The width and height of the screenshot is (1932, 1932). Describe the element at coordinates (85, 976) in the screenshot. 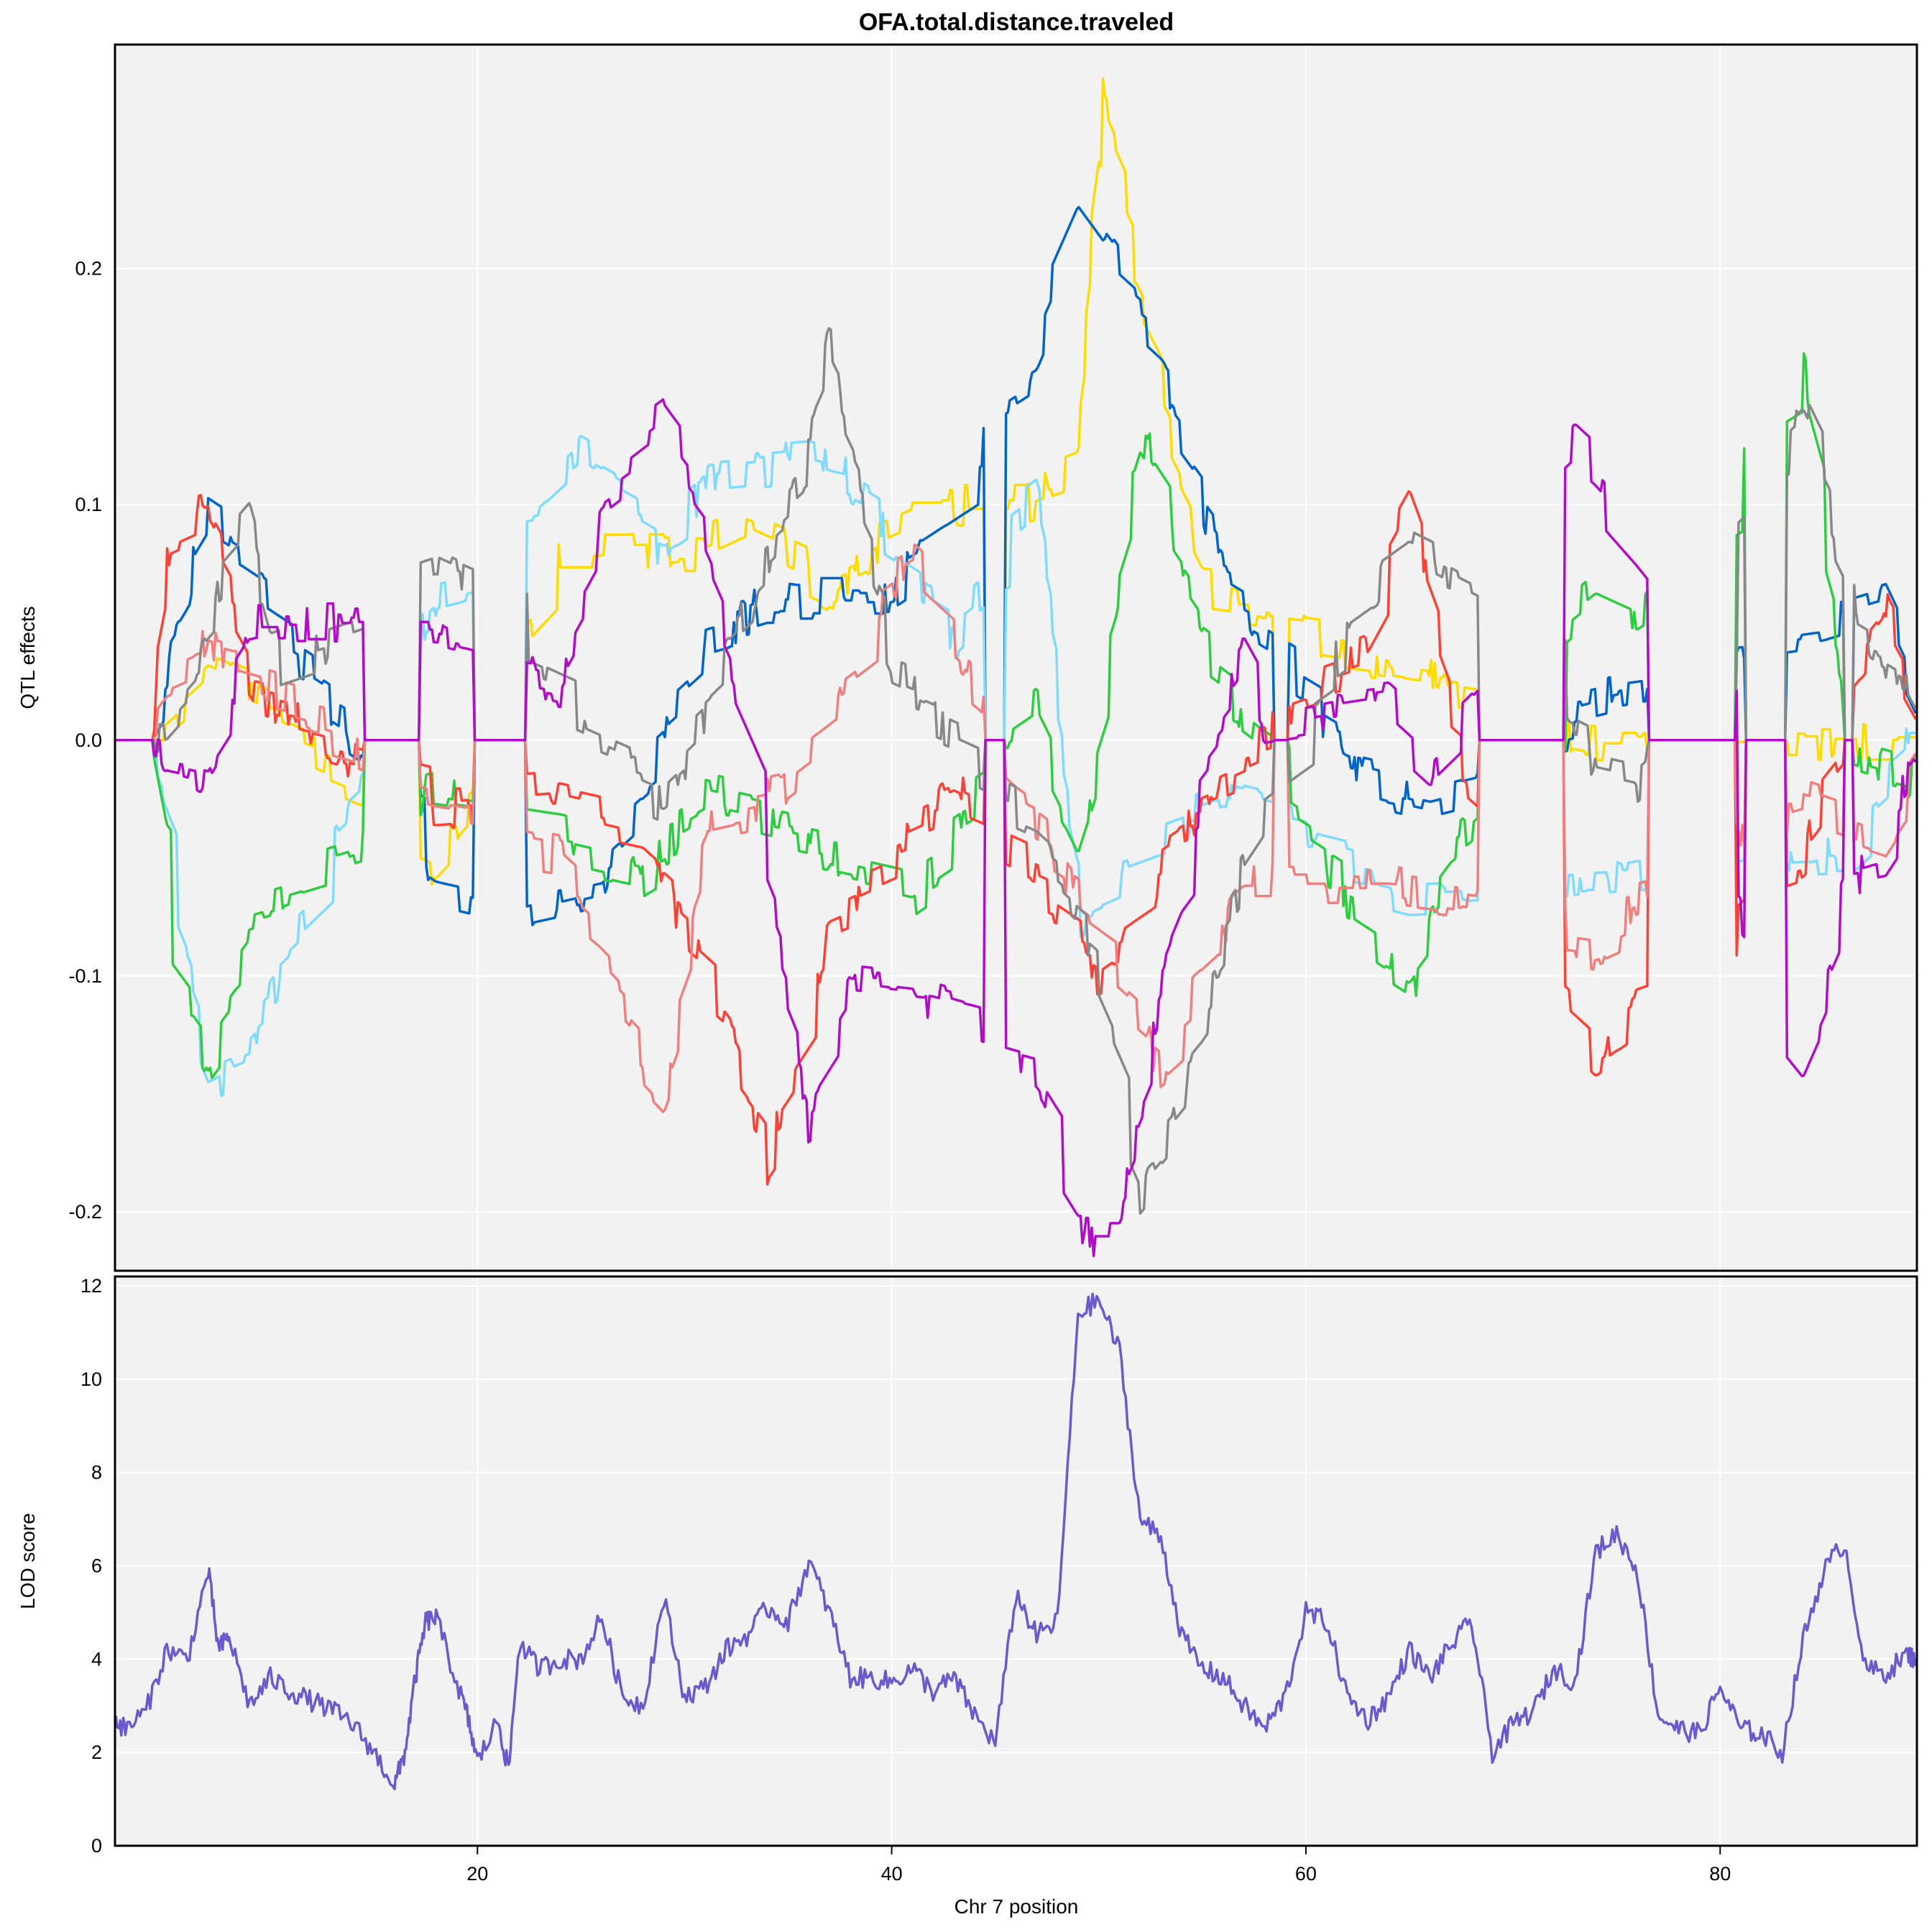

I see `y-tick-label: -0.1` at that location.